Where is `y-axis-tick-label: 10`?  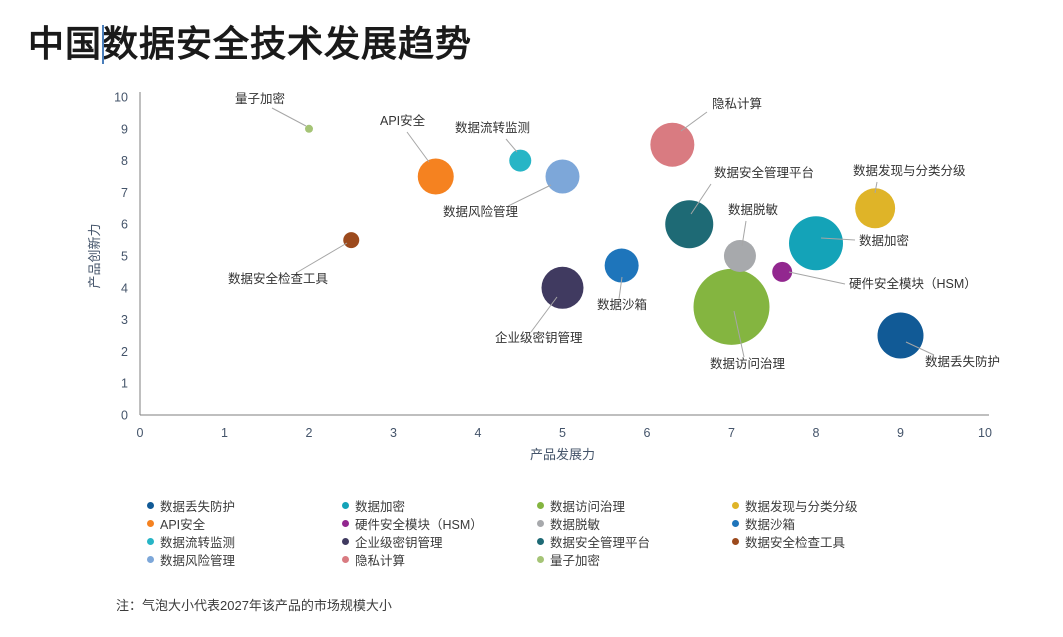 y-axis-tick-label: 10 is located at coordinates (121, 98).